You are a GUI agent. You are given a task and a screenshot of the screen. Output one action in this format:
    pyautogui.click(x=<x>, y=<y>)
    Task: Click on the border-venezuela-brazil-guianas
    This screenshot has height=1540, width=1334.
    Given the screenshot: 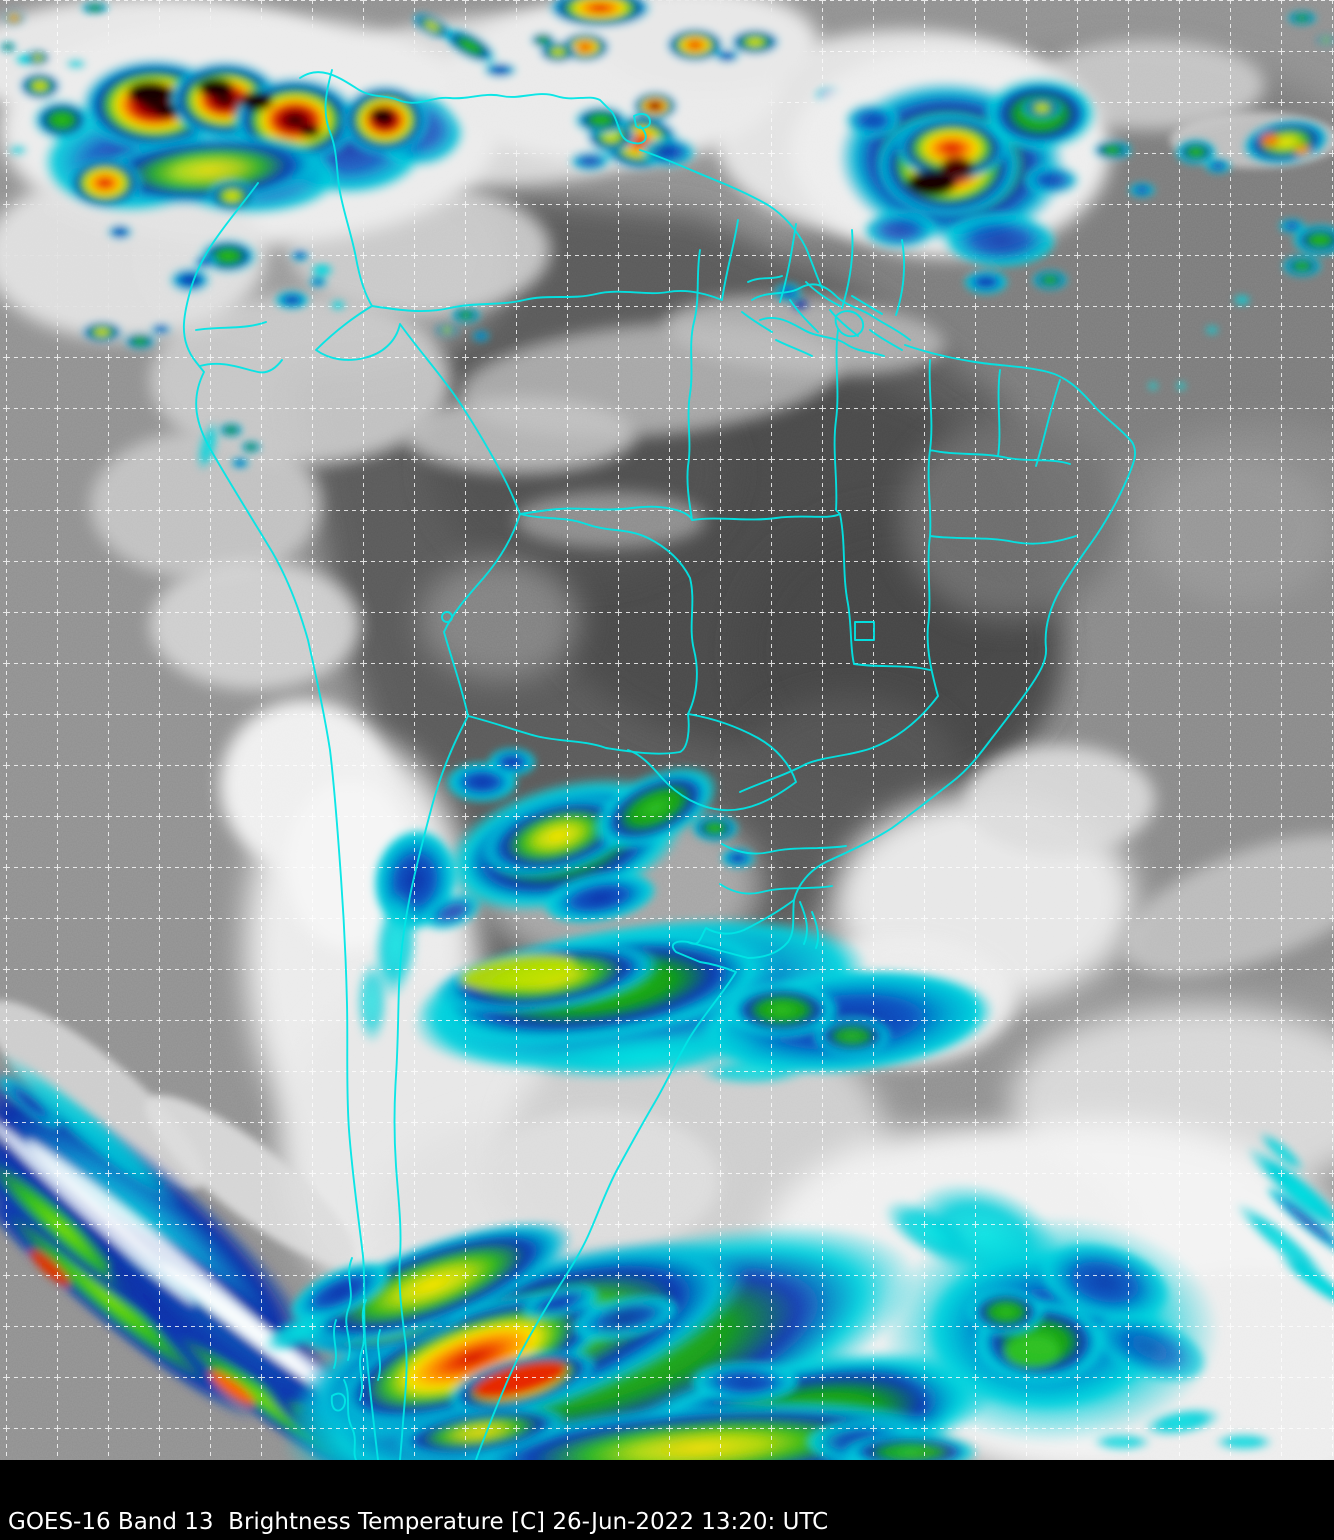 What is the action you would take?
    pyautogui.click(x=638, y=267)
    